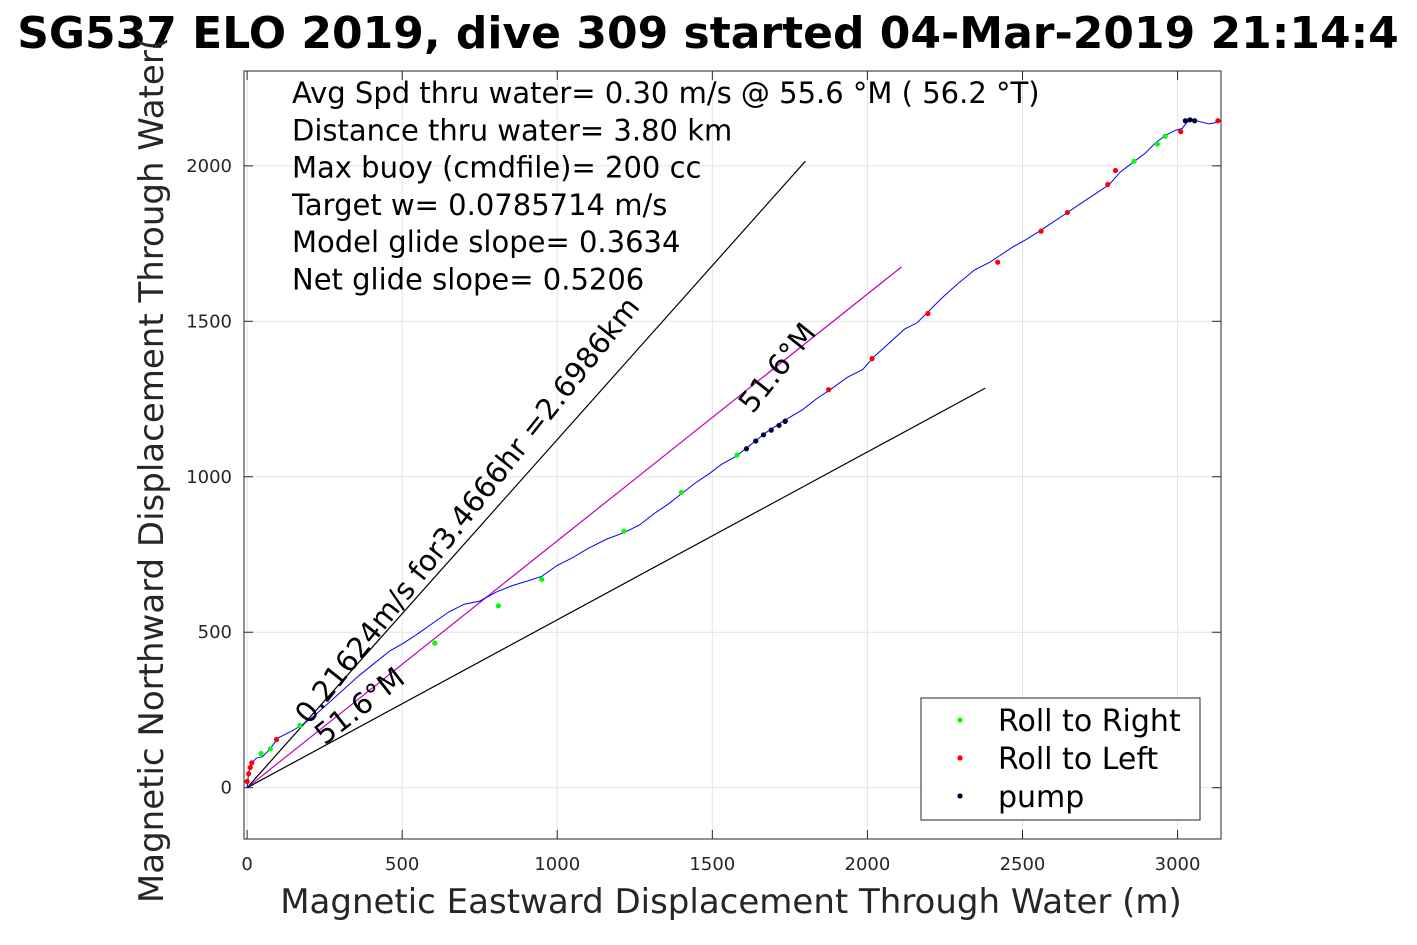 Image resolution: width=1417 pixels, height=945 pixels. Describe the element at coordinates (1041, 797) in the screenshot. I see `legend-label: pump` at that location.